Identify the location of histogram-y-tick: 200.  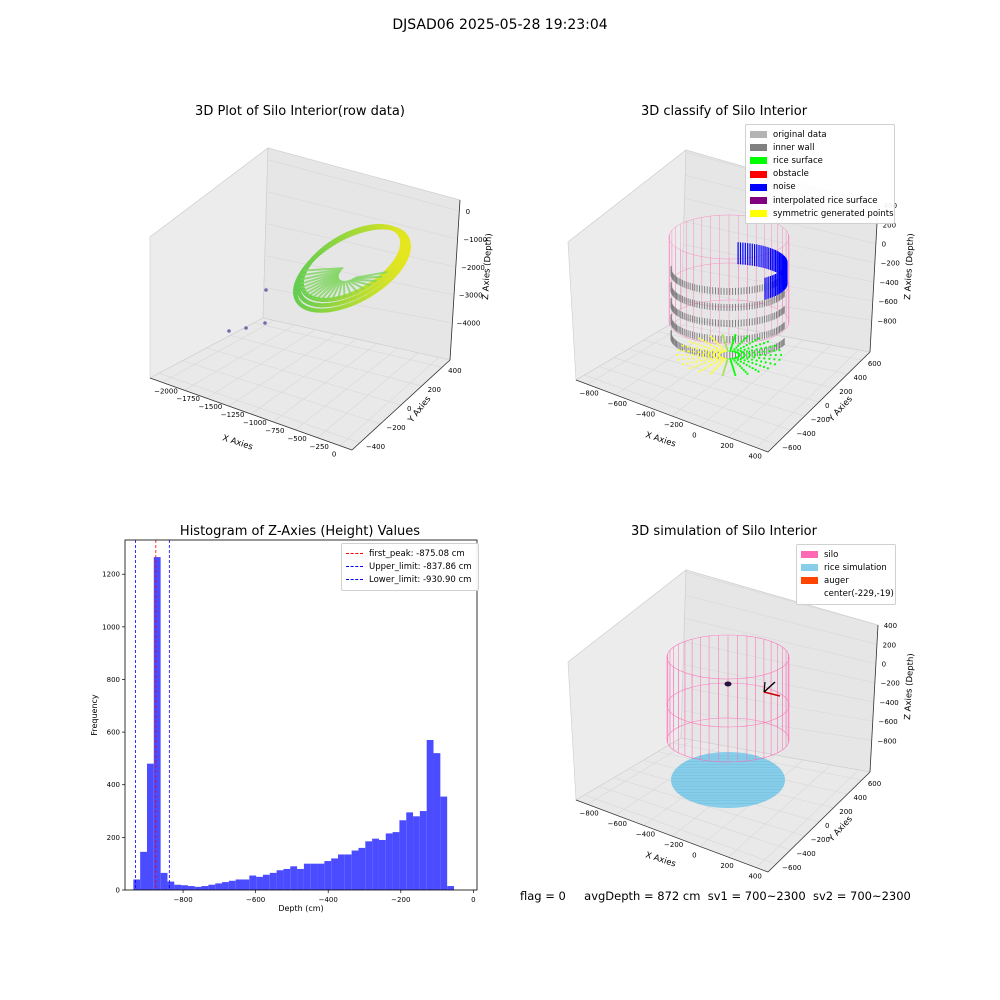
(113, 838).